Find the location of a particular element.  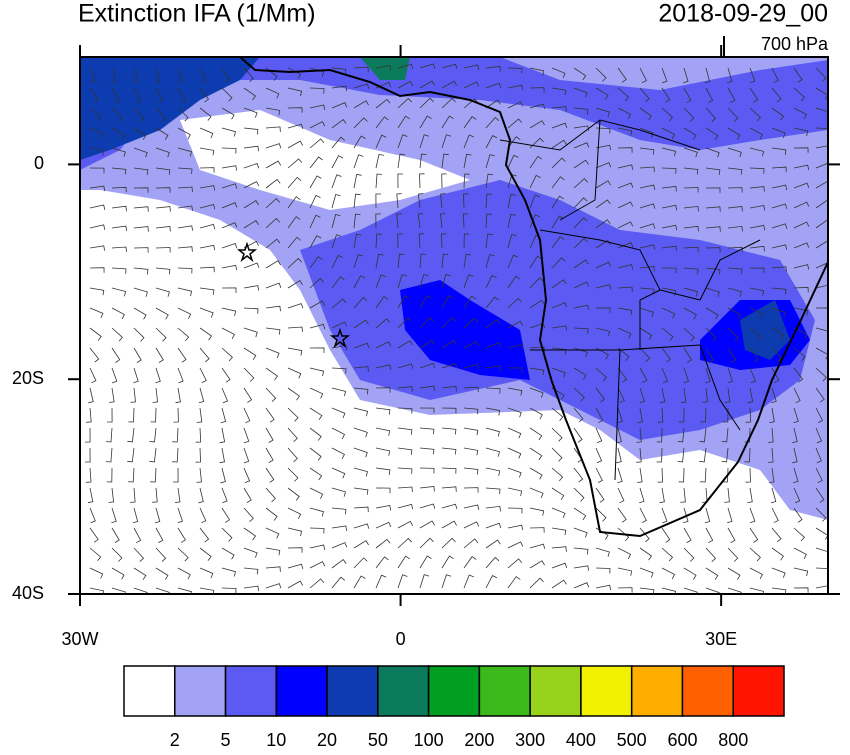

level: 700 hPa is located at coordinates (795, 44).